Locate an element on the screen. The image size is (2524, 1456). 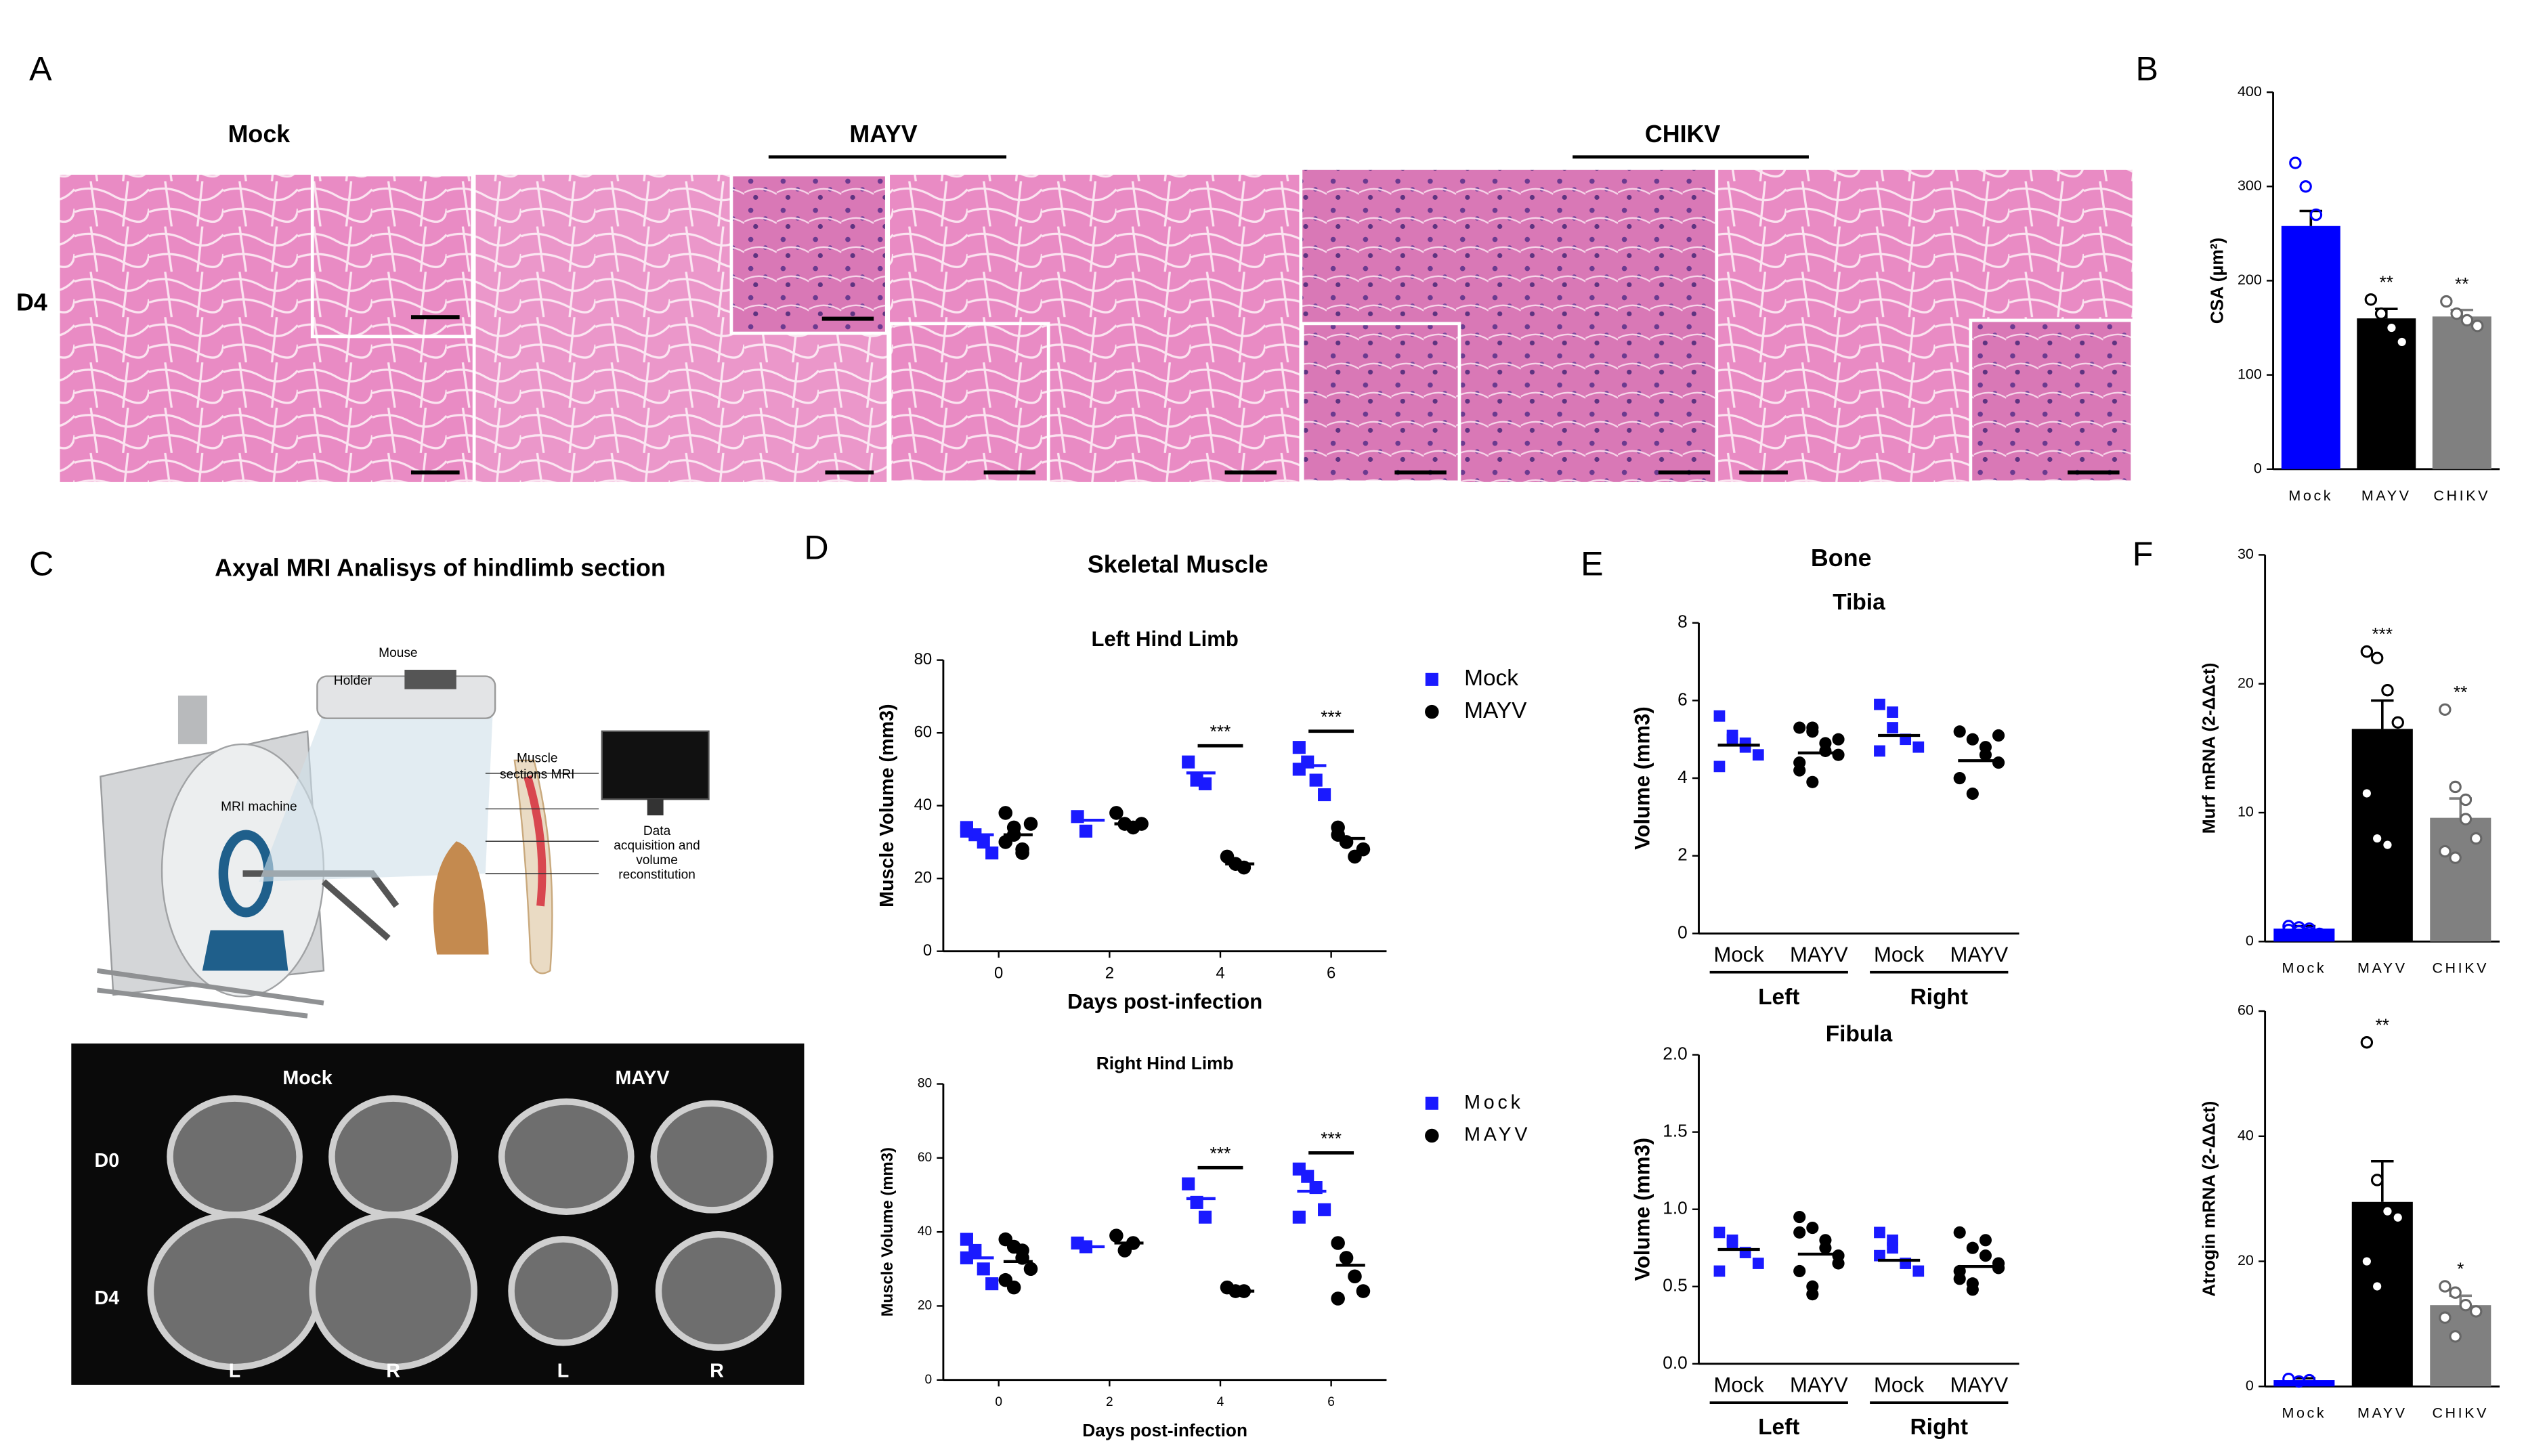
group-label: CHIKV is located at coordinates (1683, 134).